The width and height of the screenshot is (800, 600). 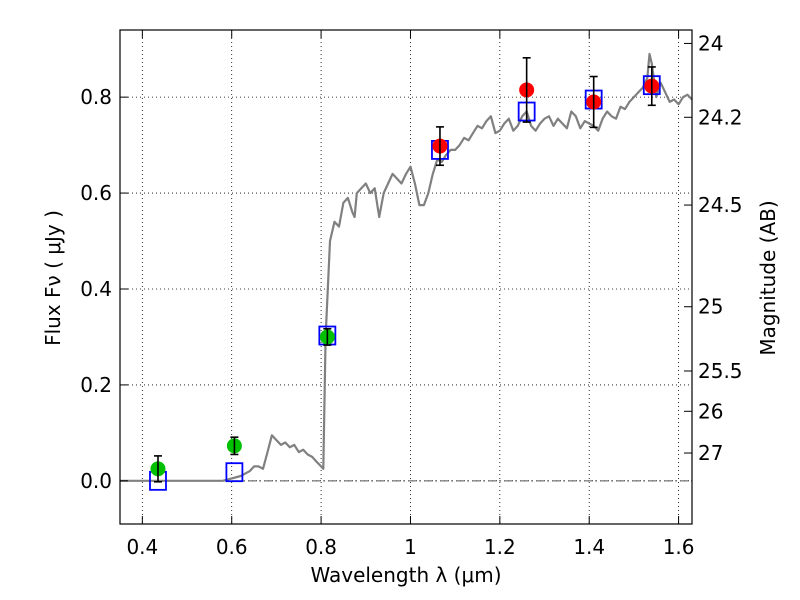 What do you see at coordinates (321, 547) in the screenshot?
I see `x-tick-label: 0.8` at bounding box center [321, 547].